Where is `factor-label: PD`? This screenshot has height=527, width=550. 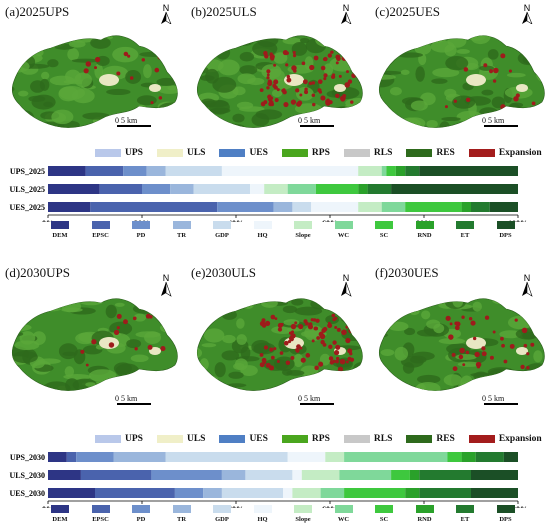
factor-label: PD is located at coordinates (141, 519).